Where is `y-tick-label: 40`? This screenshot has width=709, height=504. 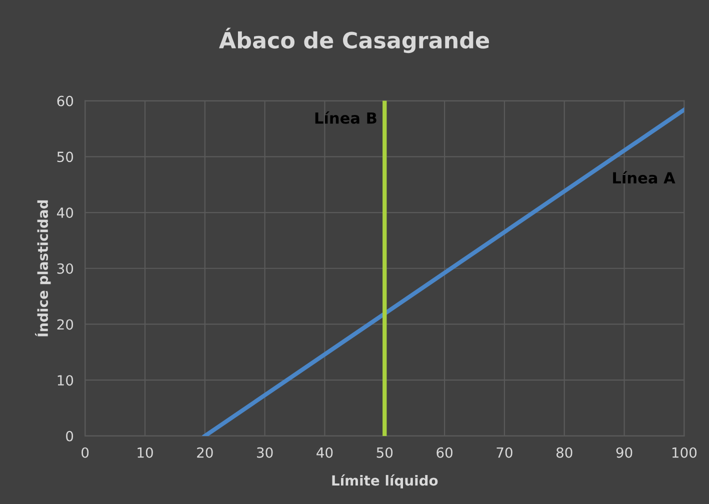
y-tick-label: 40 is located at coordinates (65, 212).